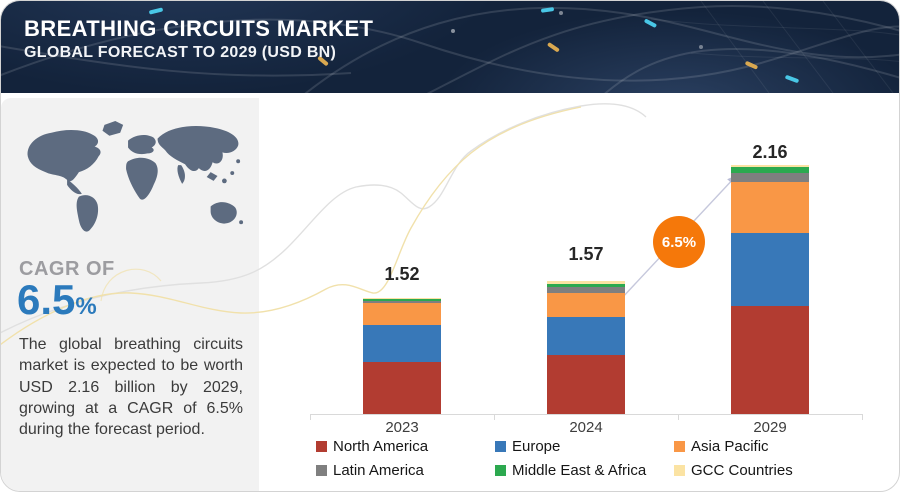  I want to click on legend-swatch-latin-america, so click(321, 470).